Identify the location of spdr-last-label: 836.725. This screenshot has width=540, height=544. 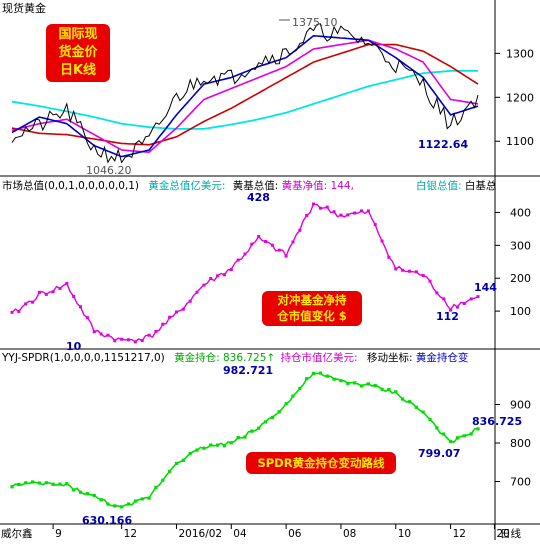
(497, 421).